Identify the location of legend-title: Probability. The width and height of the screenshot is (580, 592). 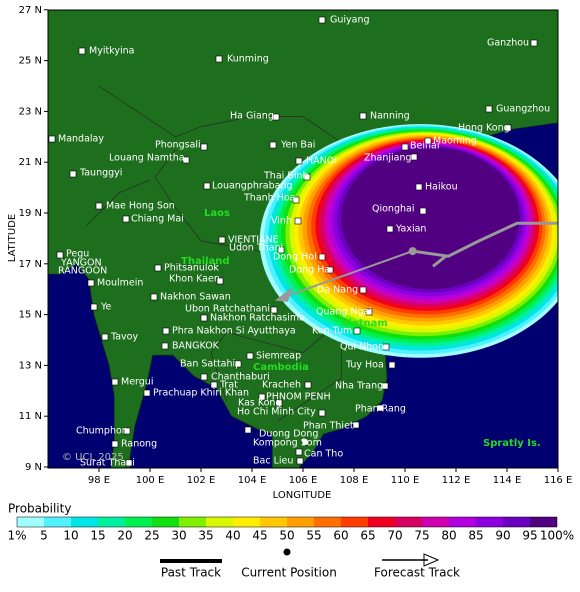
(39, 509).